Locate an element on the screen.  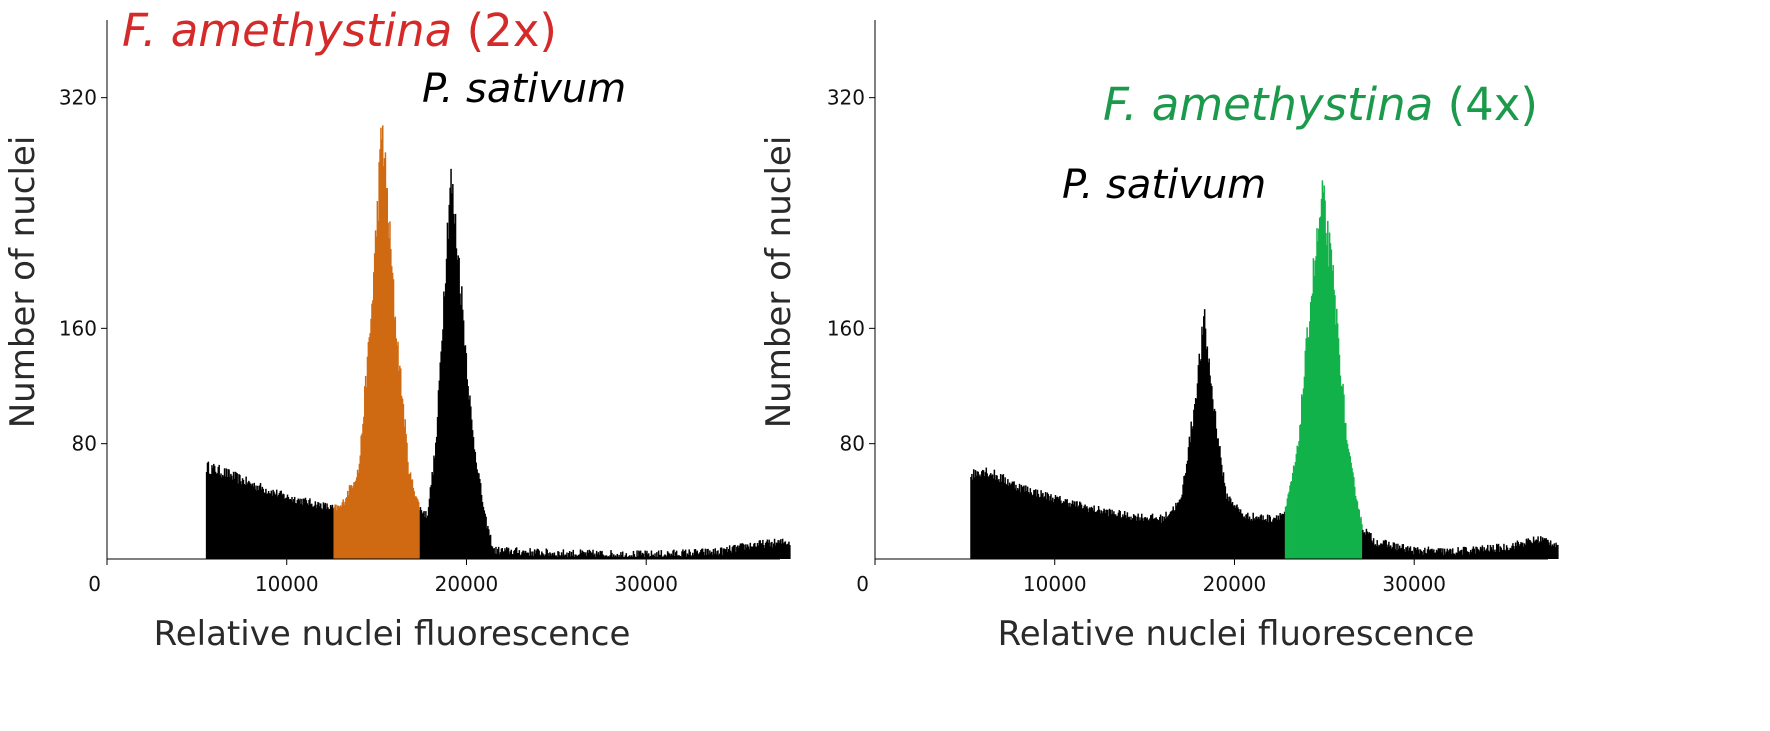
y-tick-label: 160 is located at coordinates (78, 328).